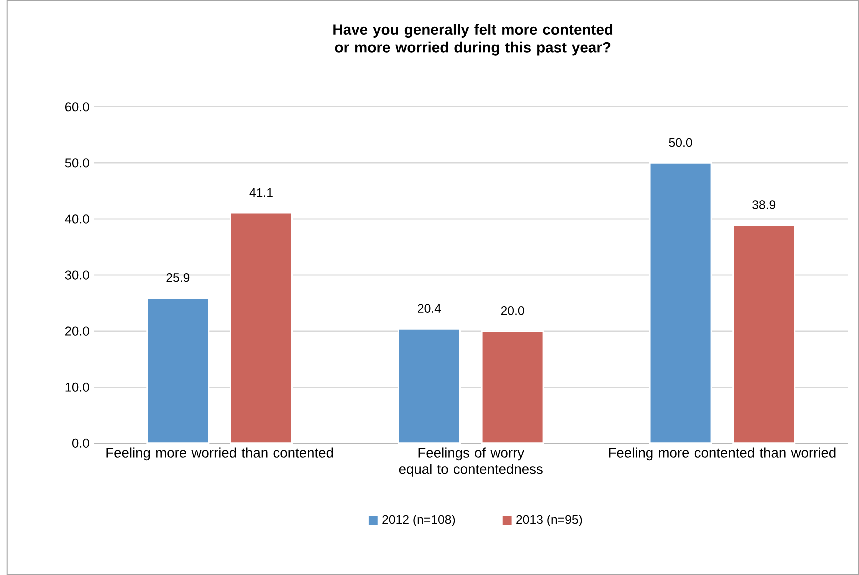  I want to click on data-label: 20.0, so click(512, 311).